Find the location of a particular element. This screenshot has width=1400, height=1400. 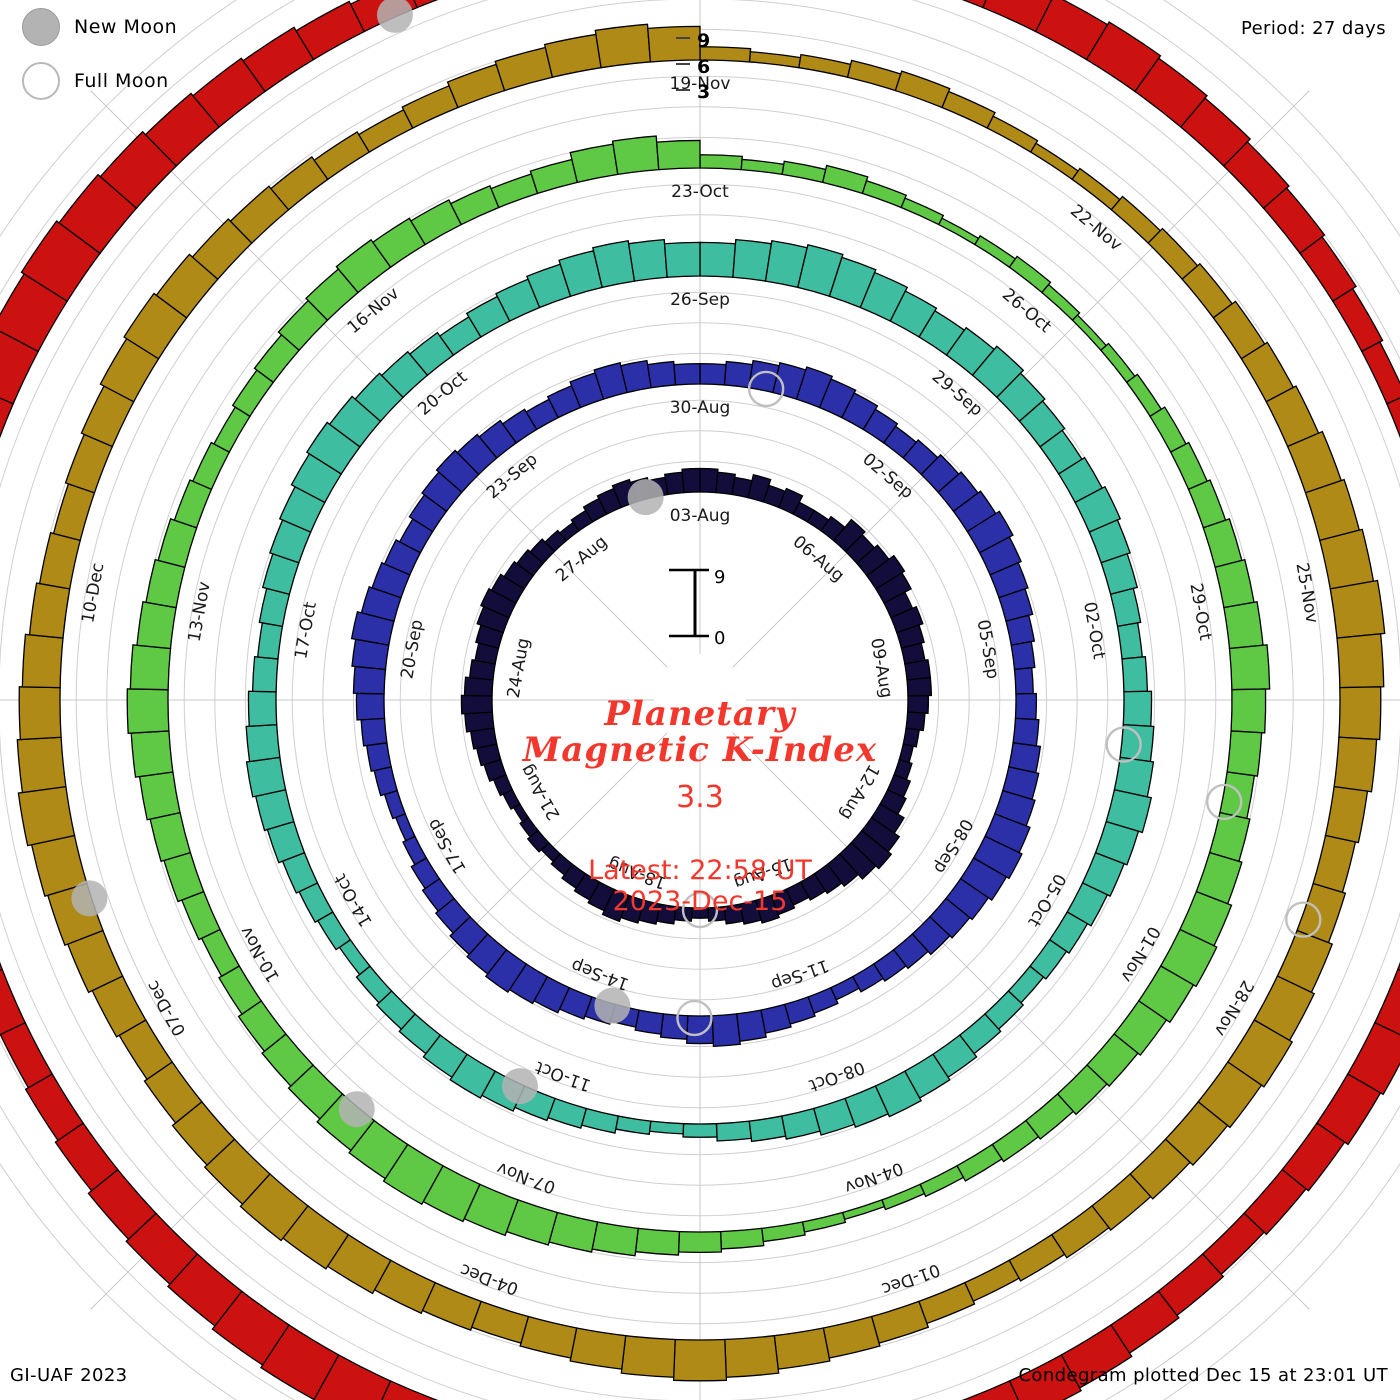

radial-tick-3: 3 is located at coordinates (704, 92).